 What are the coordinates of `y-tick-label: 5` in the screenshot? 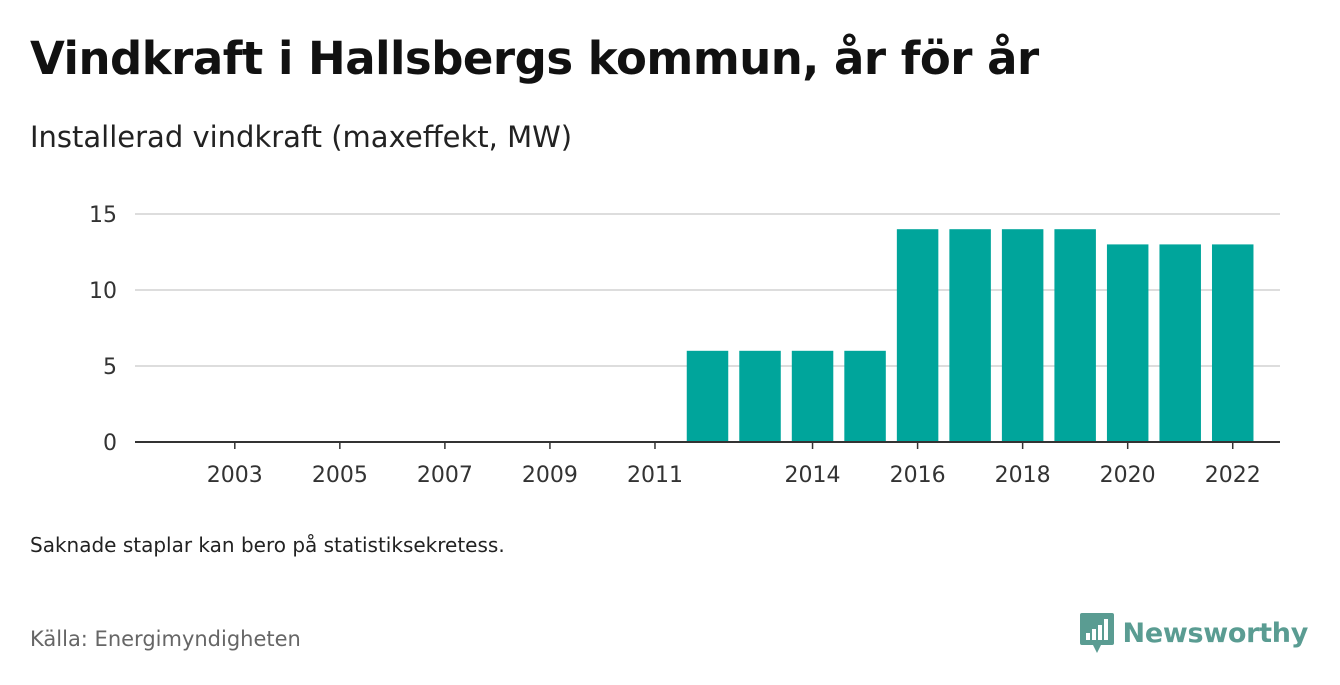 It's located at (110, 367).